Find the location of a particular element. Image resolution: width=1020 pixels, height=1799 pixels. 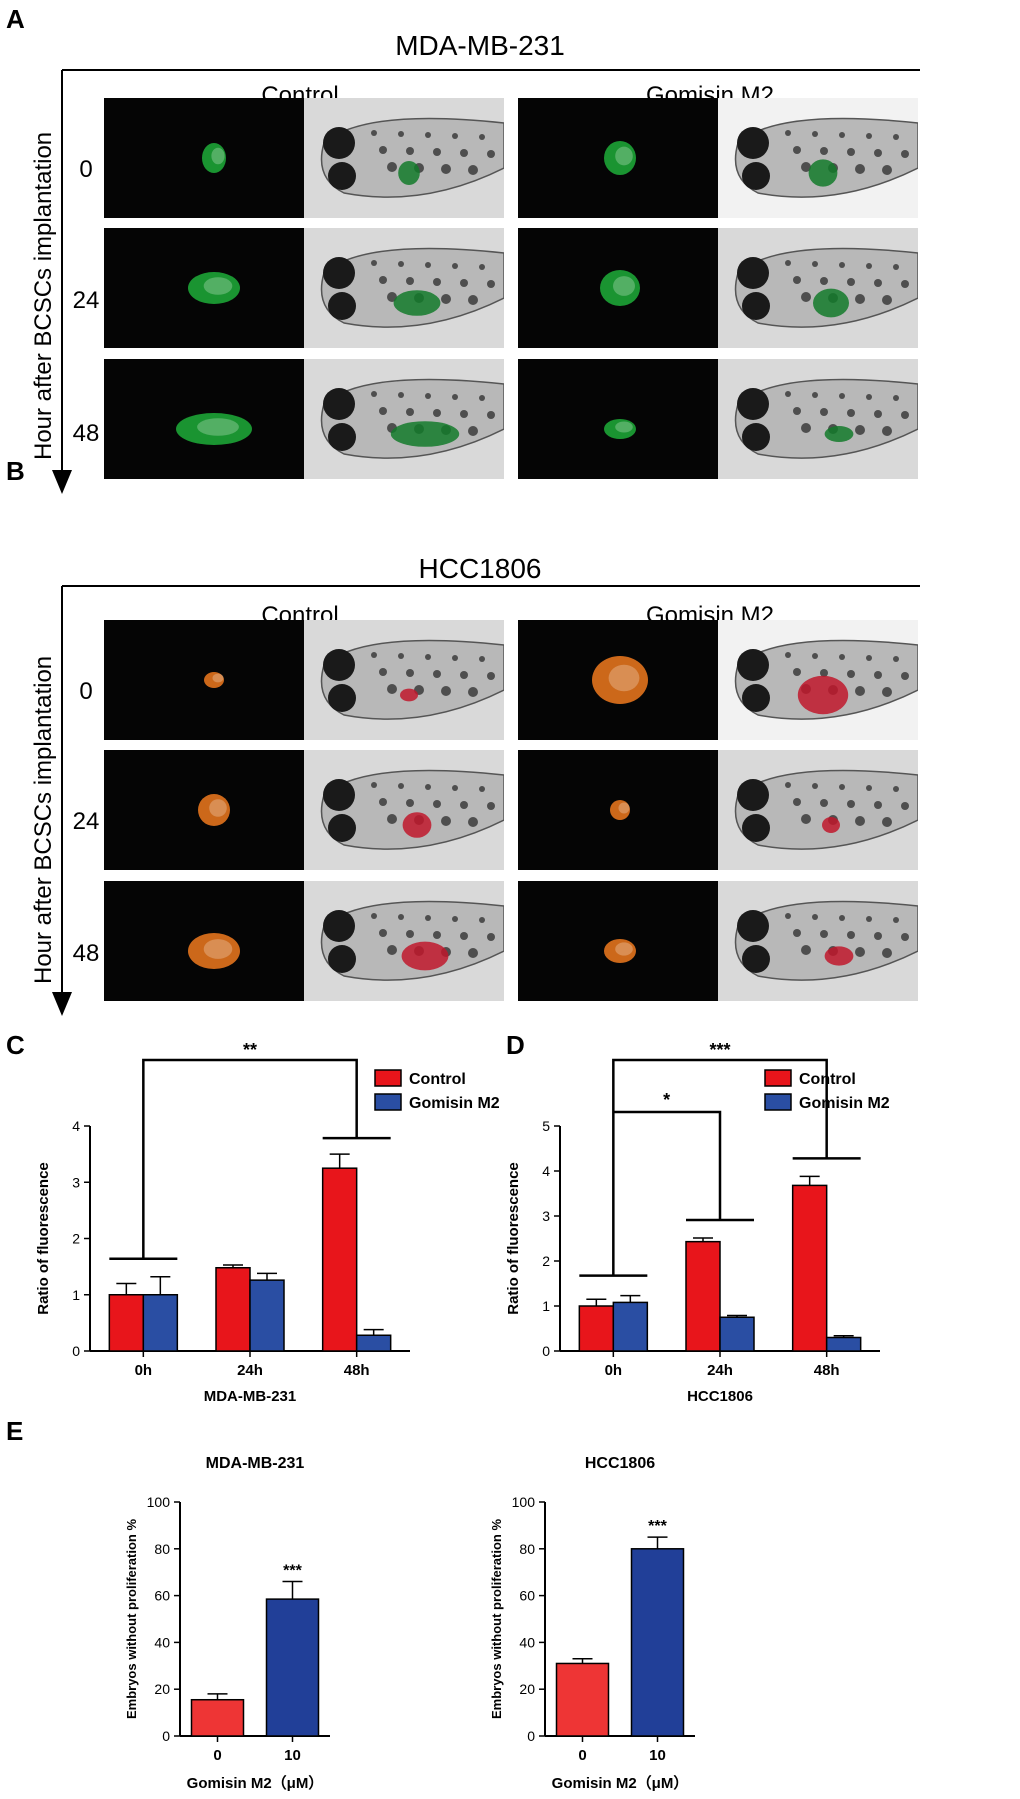

panel-b-y-axis-label: Hour after BCSCs implantation is located at coordinates (43, 819).